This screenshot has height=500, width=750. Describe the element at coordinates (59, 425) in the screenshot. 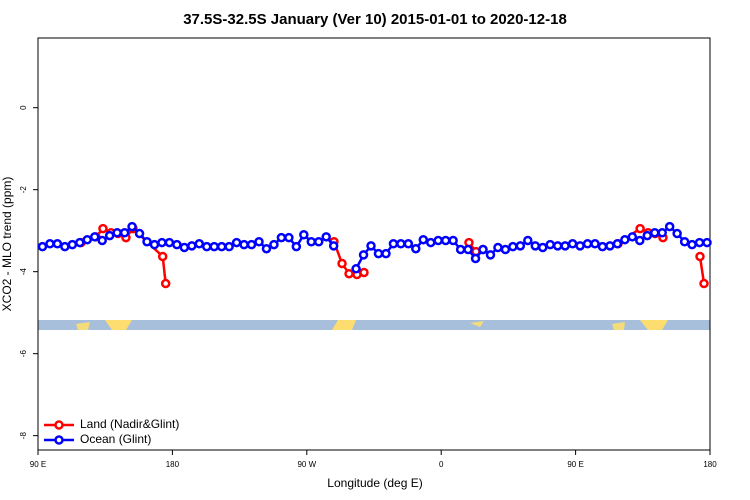

I see `legend-marker` at that location.